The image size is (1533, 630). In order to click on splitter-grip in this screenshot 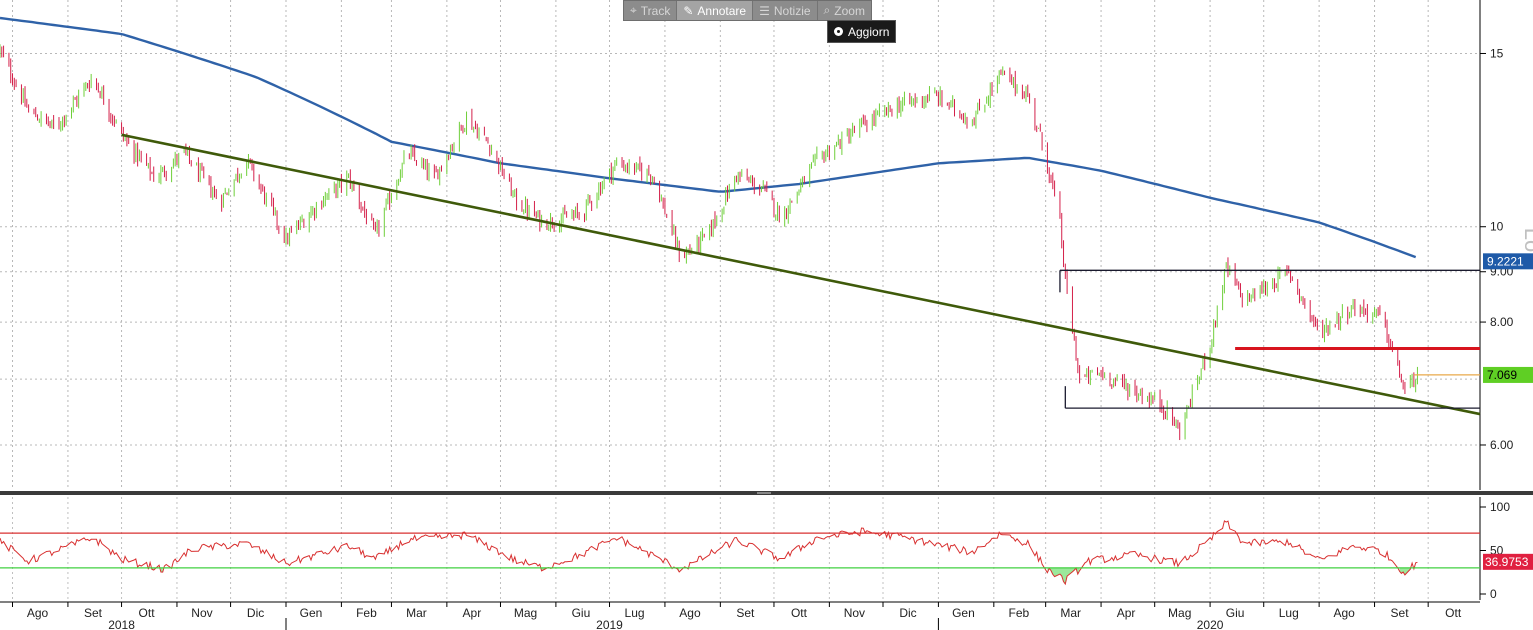, I will do `click(764, 493)`.